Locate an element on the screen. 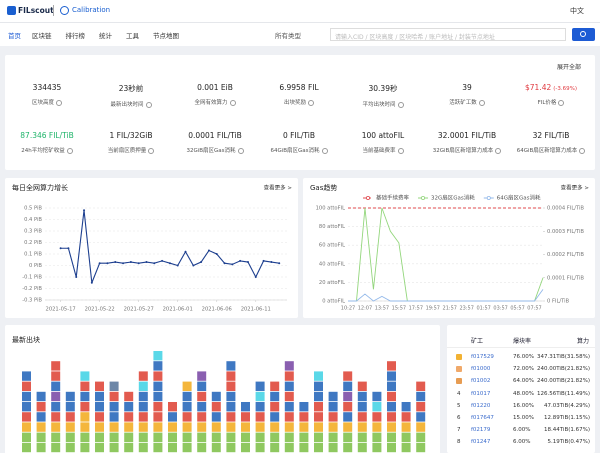 The height and width of the screenshot is (453, 600). y2-tick-label: 0.0003 FIL/TiB is located at coordinates (565, 232).